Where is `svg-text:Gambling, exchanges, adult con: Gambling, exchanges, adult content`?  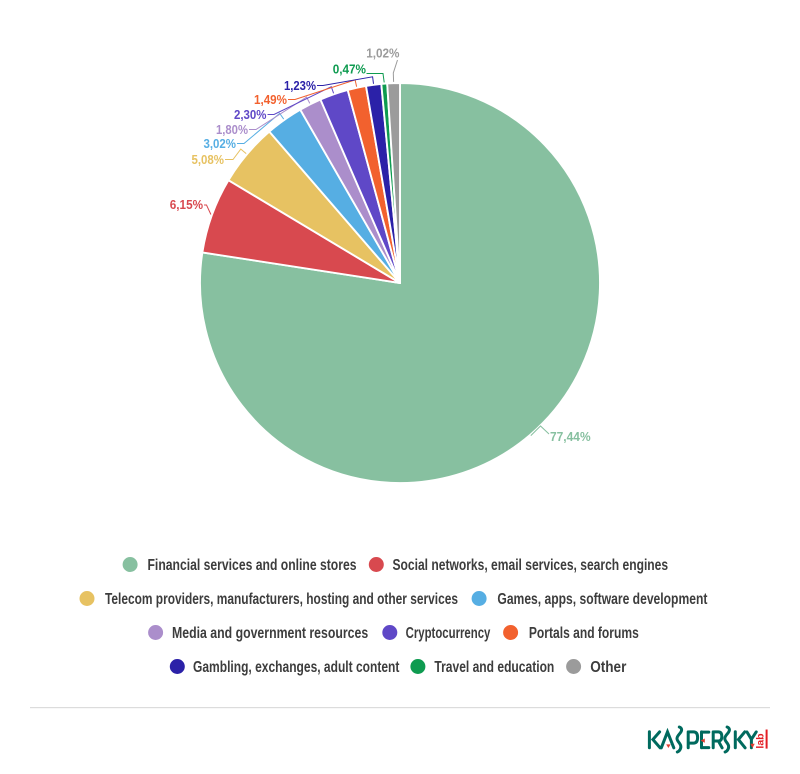
svg-text:Gambling, exchanges, adult con: Gambling, exchanges, adult content is located at coordinates (296, 667).